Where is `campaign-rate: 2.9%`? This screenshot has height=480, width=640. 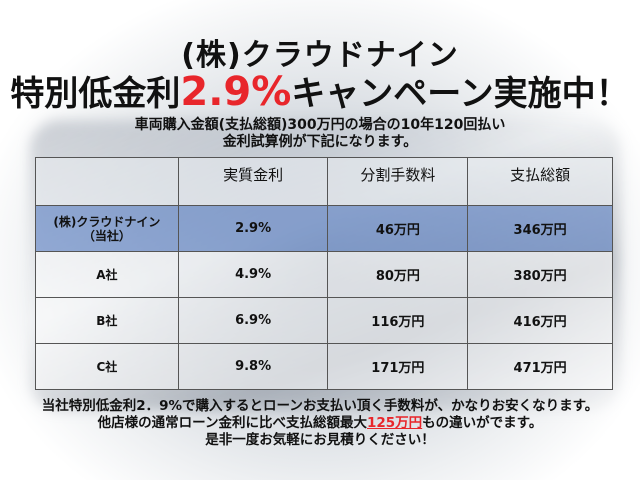 campaign-rate: 2.9% is located at coordinates (236, 92).